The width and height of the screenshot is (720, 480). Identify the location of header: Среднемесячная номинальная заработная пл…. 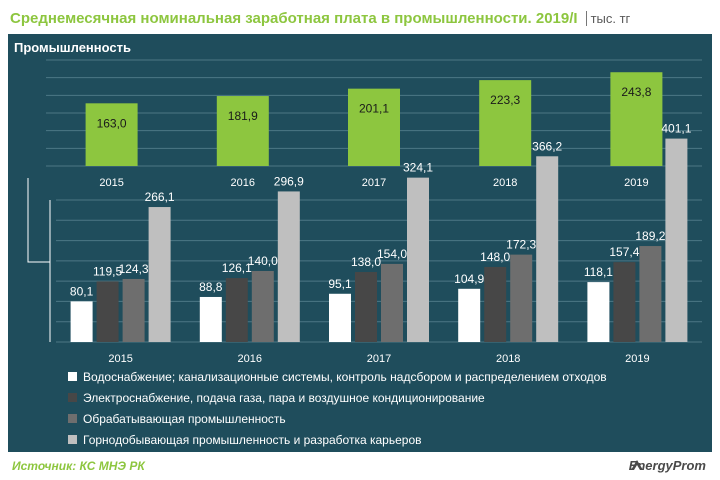
(320, 22).